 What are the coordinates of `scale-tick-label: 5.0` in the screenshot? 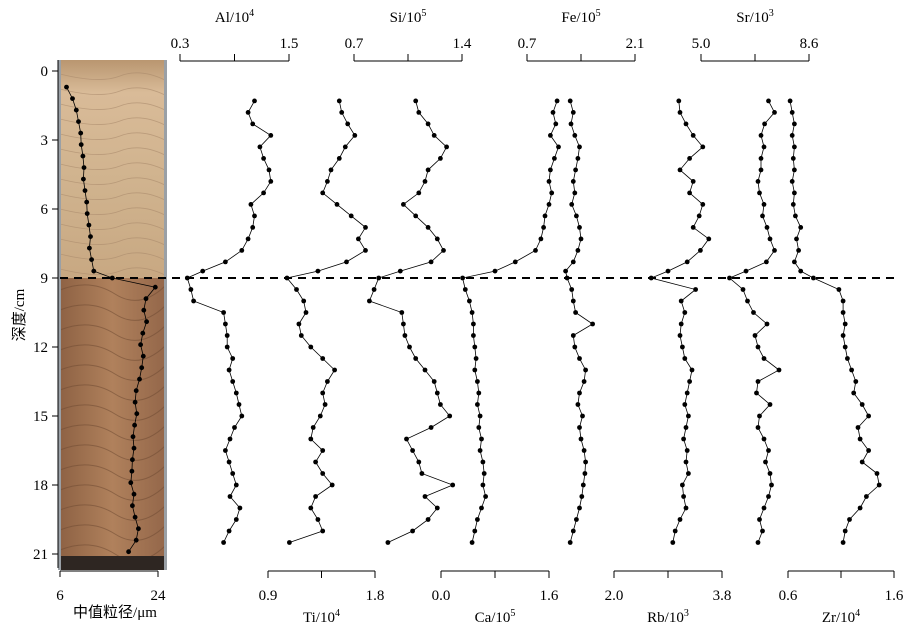 It's located at (701, 44).